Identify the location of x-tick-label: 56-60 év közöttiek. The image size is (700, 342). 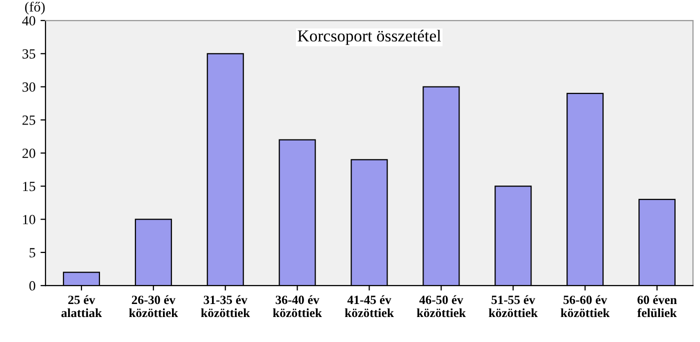
(585, 306).